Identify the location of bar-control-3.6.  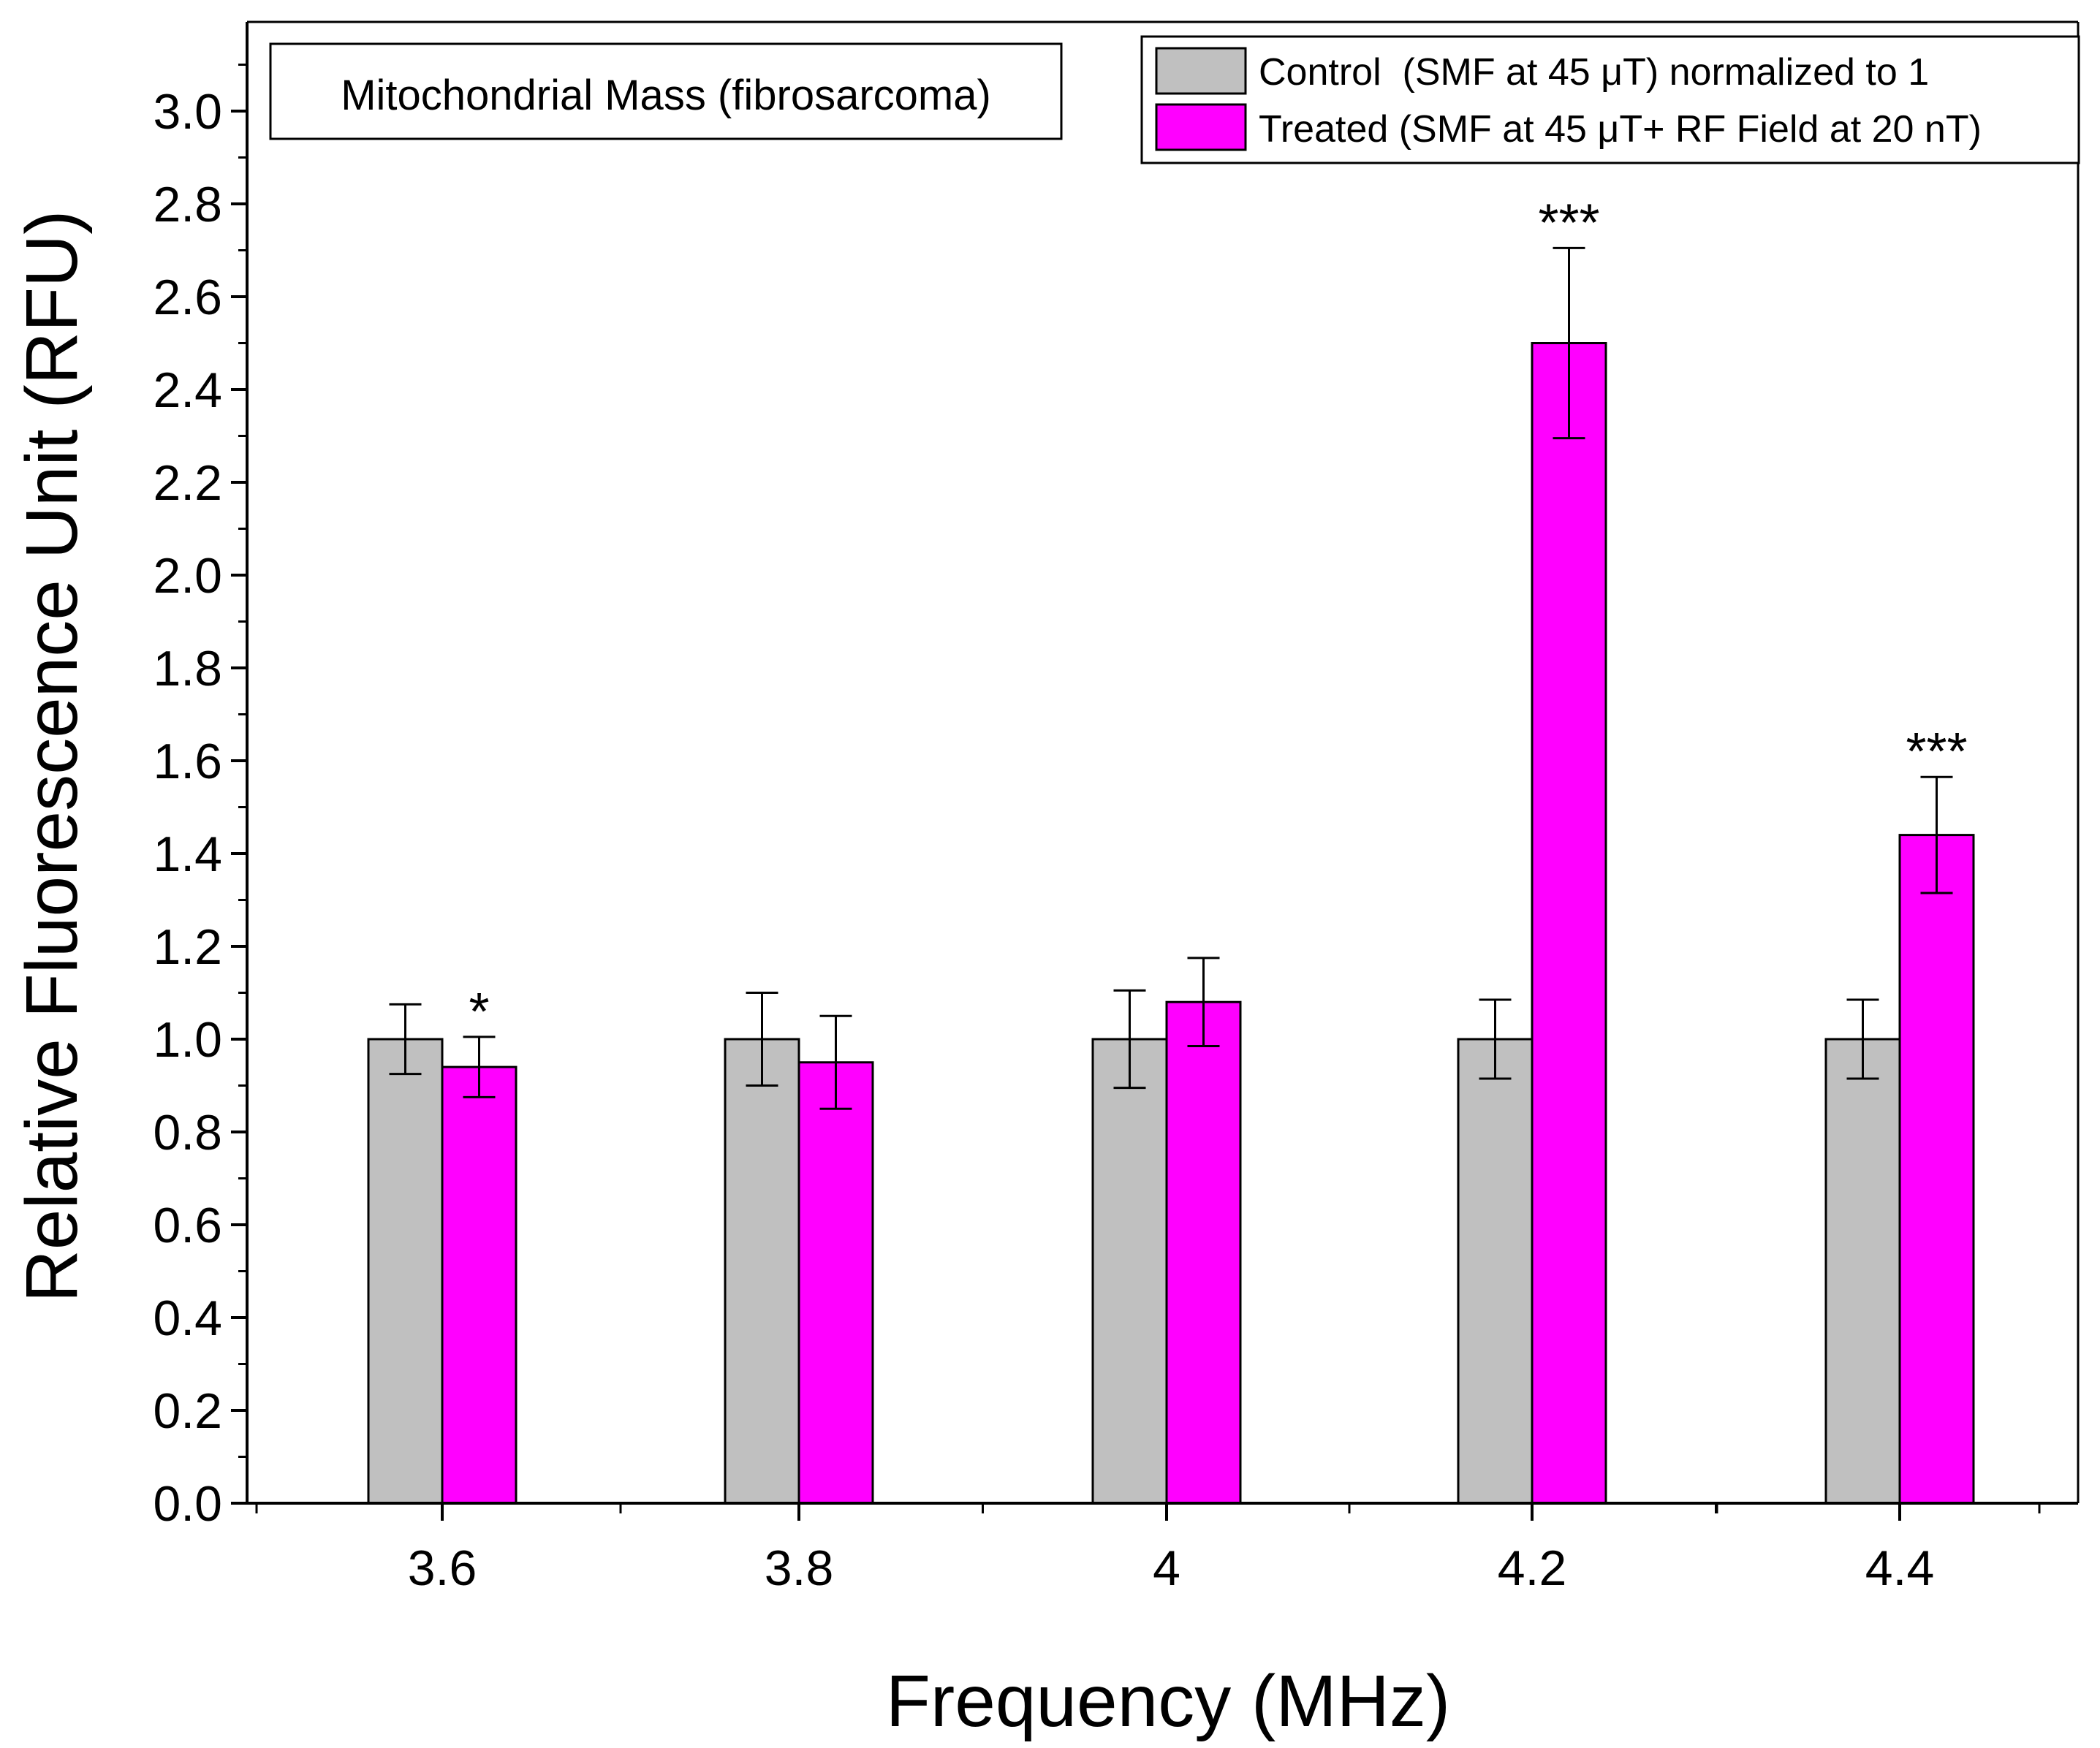
(405, 1271).